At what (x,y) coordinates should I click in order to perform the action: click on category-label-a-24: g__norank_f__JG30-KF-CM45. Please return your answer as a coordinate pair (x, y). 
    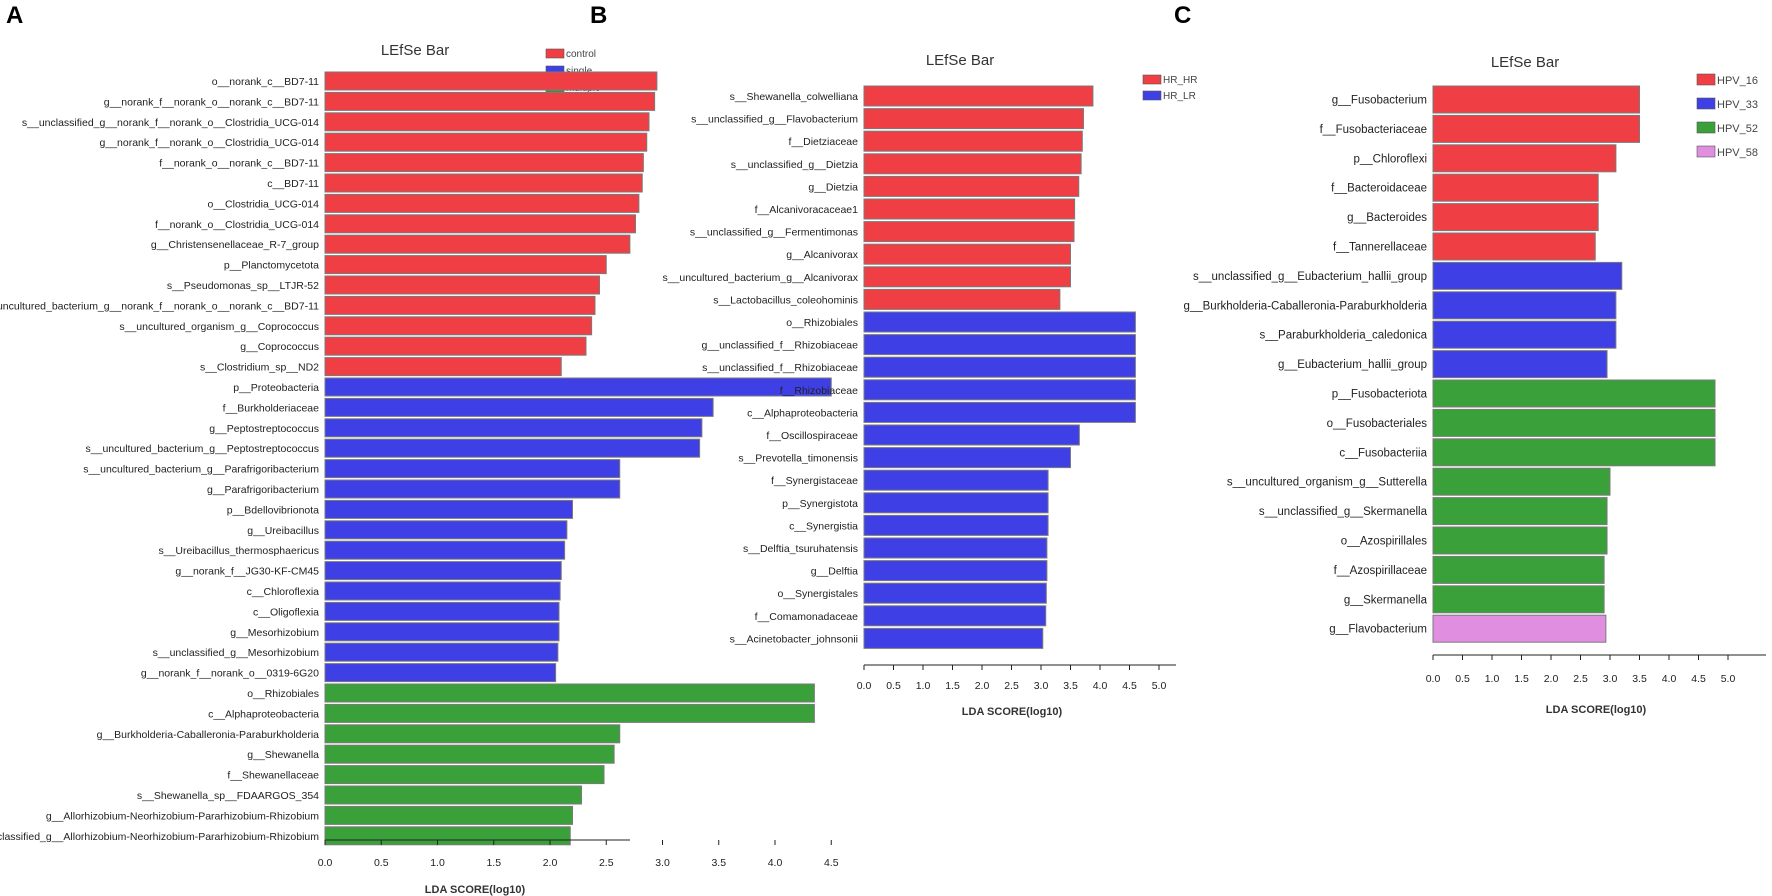
    Looking at the image, I should click on (247, 572).